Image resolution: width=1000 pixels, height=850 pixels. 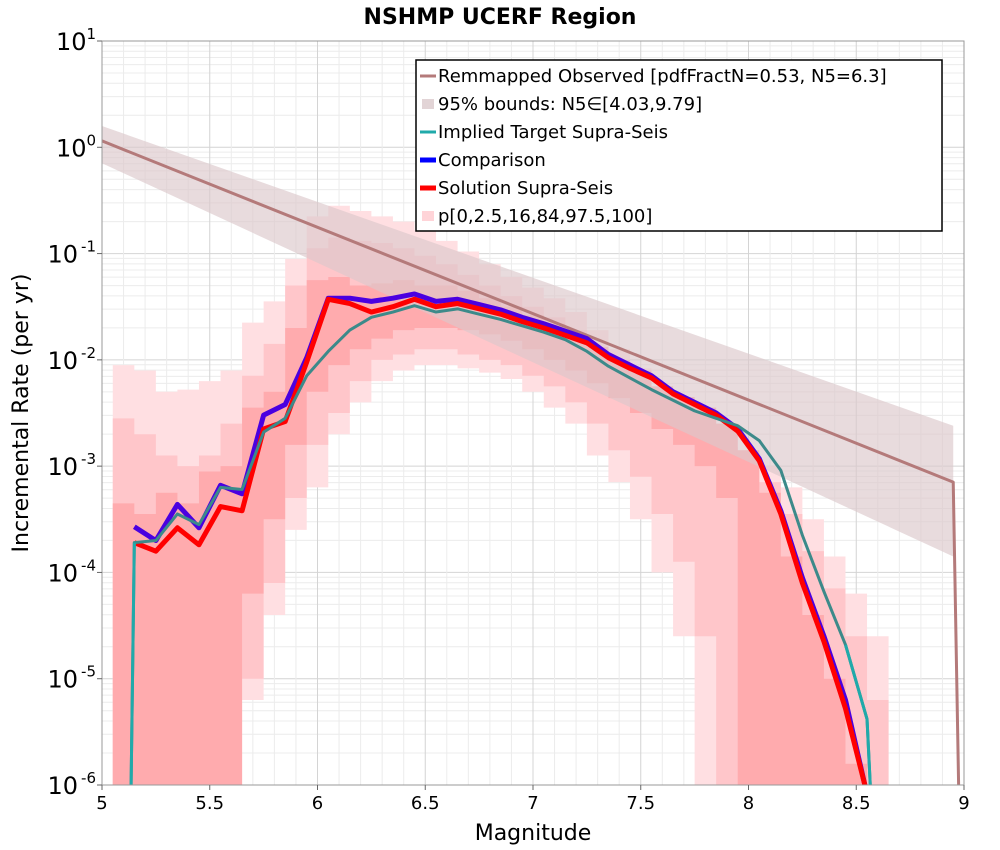 What do you see at coordinates (748, 803) in the screenshot?
I see `x-tick-label: 8` at bounding box center [748, 803].